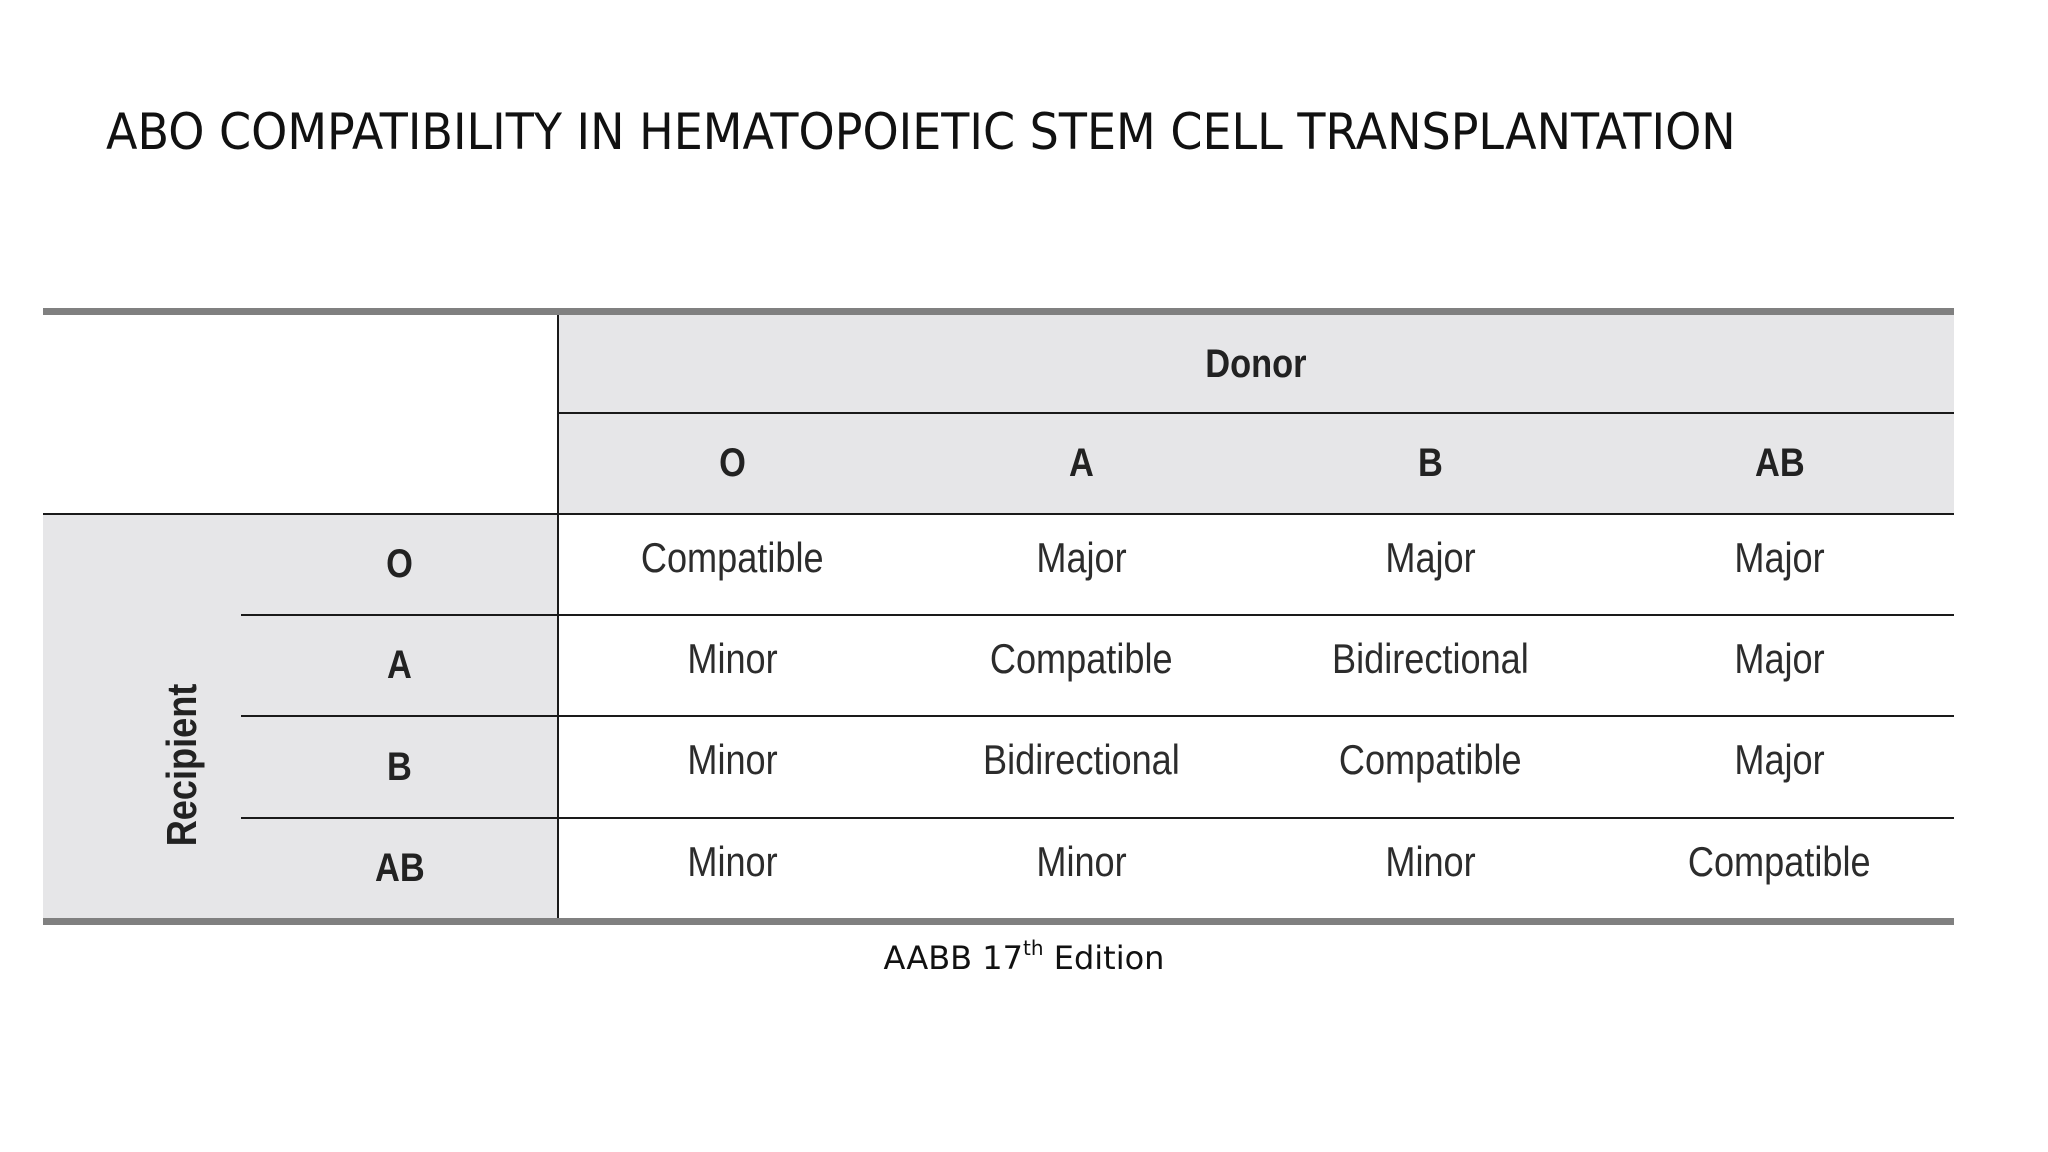 This screenshot has width=2048, height=1152. I want to click on donor-header-label: Donor, so click(1256, 363).